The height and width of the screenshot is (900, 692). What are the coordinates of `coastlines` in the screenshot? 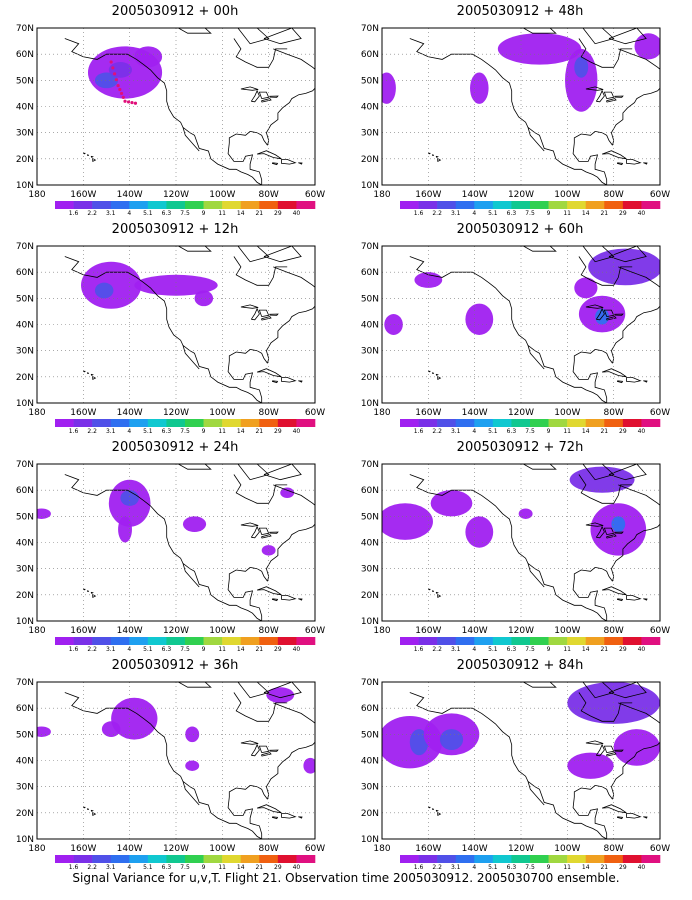 It's located at (189, 106).